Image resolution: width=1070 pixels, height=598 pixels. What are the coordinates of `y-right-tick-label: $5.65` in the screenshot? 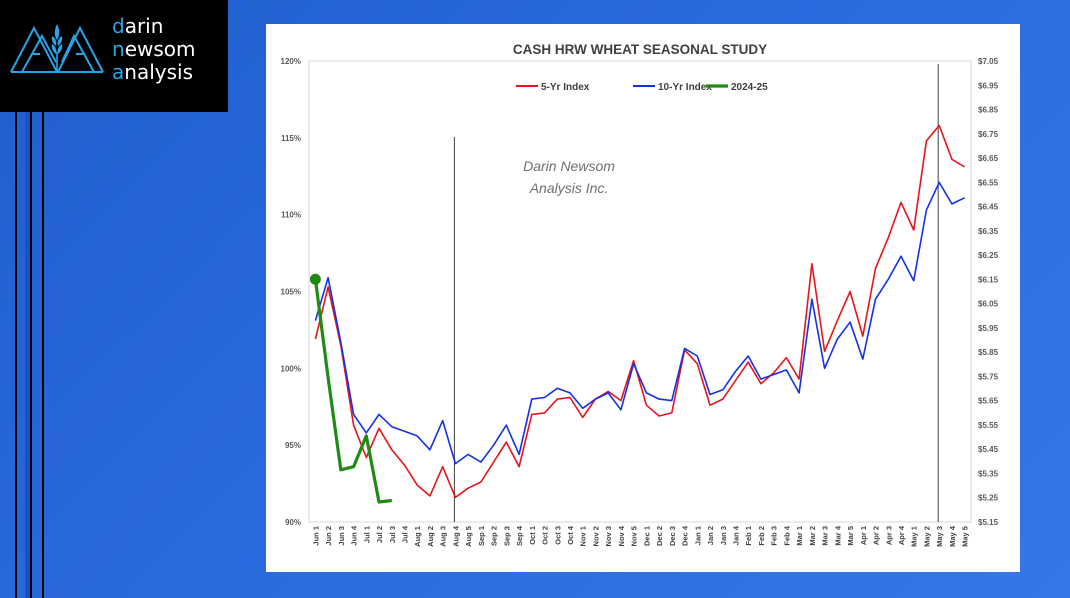 It's located at (988, 401).